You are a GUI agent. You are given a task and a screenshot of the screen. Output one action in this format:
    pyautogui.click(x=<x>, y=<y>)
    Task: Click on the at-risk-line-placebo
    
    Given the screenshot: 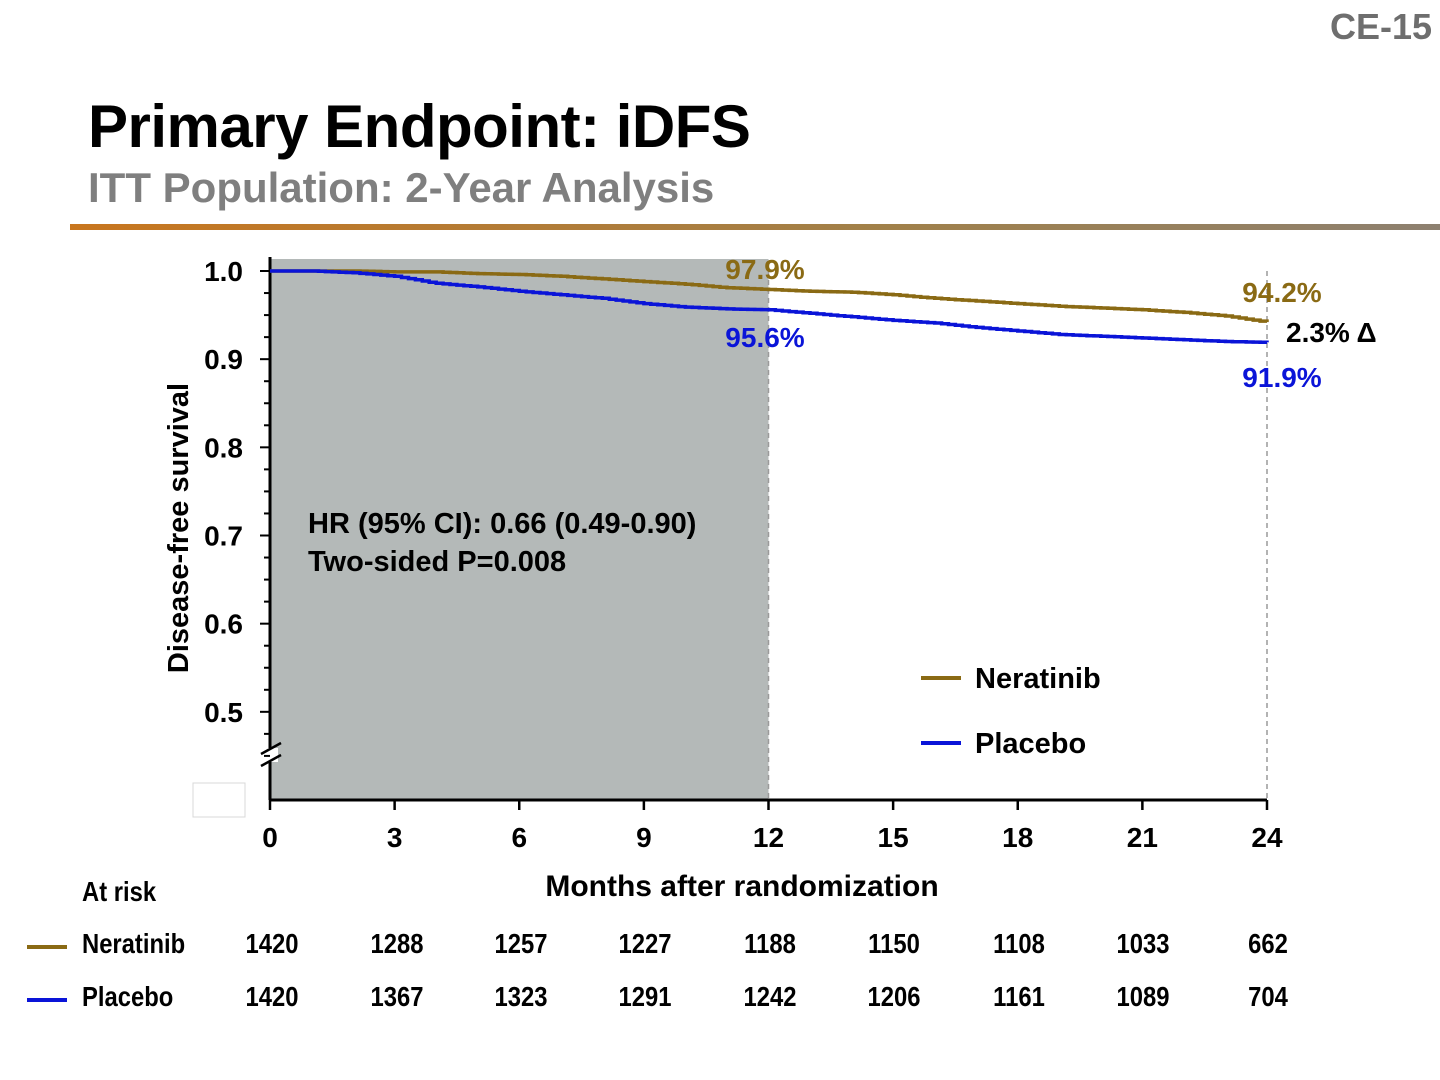 What is the action you would take?
    pyautogui.click(x=47, y=1000)
    